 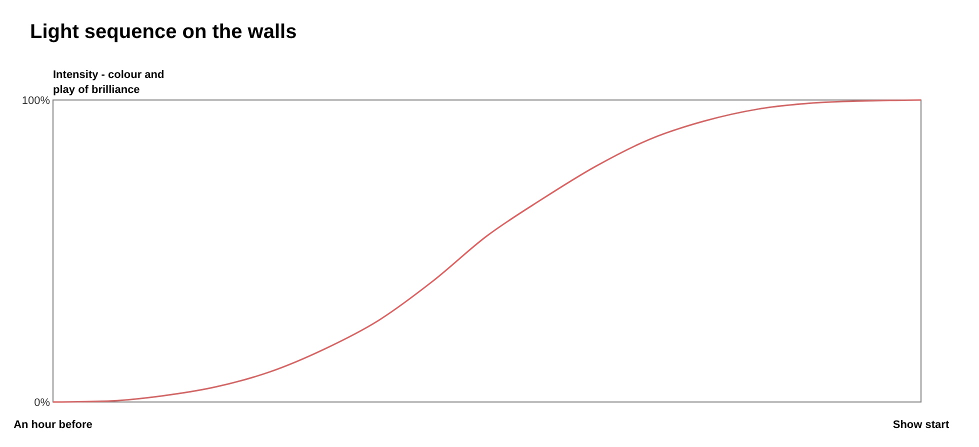 I want to click on y-tick-label: 0%, so click(x=42, y=402).